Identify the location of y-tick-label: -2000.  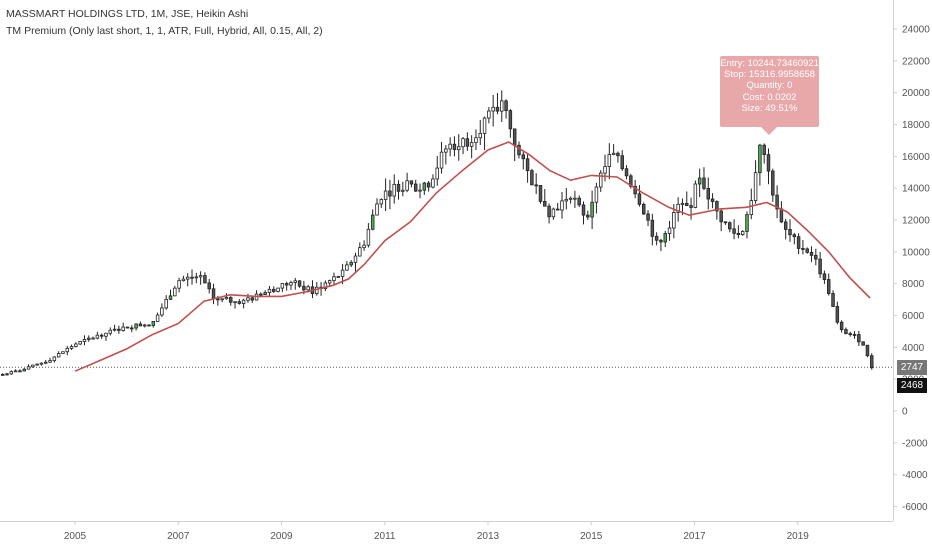
(915, 443).